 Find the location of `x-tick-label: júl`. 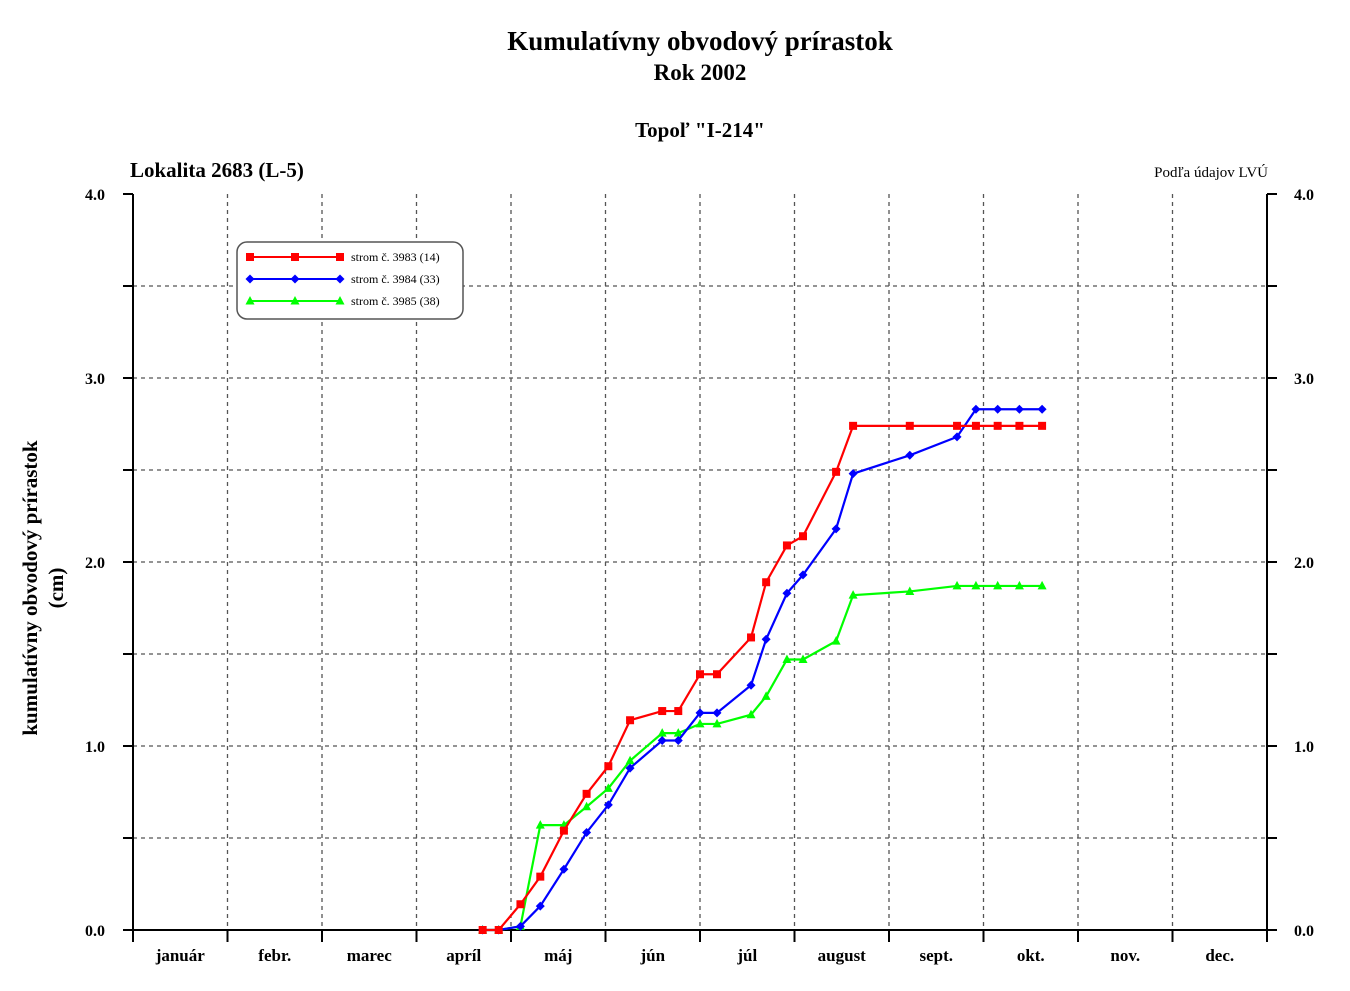

x-tick-label: júl is located at coordinates (746, 955).